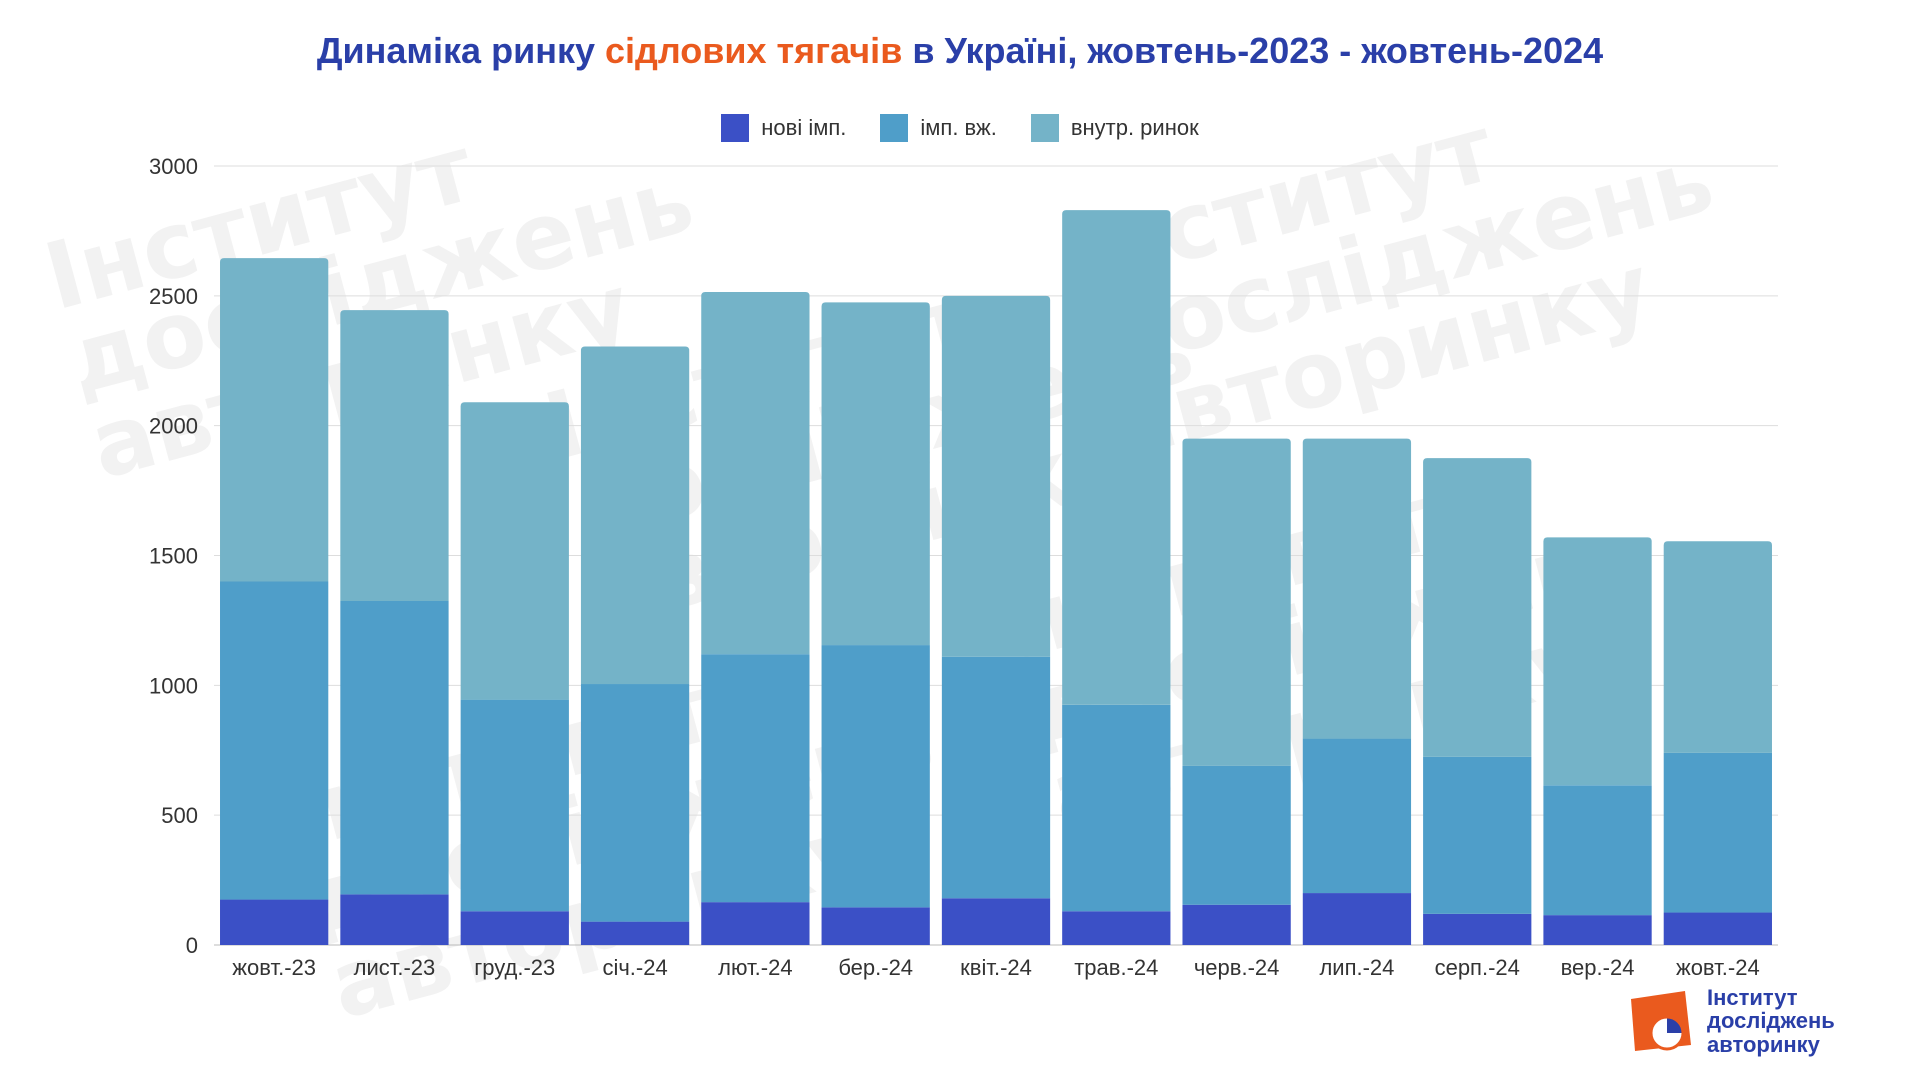 The width and height of the screenshot is (1920, 1080). What do you see at coordinates (1763, 1044) in the screenshot?
I see `logo-line-3: авторинку` at bounding box center [1763, 1044].